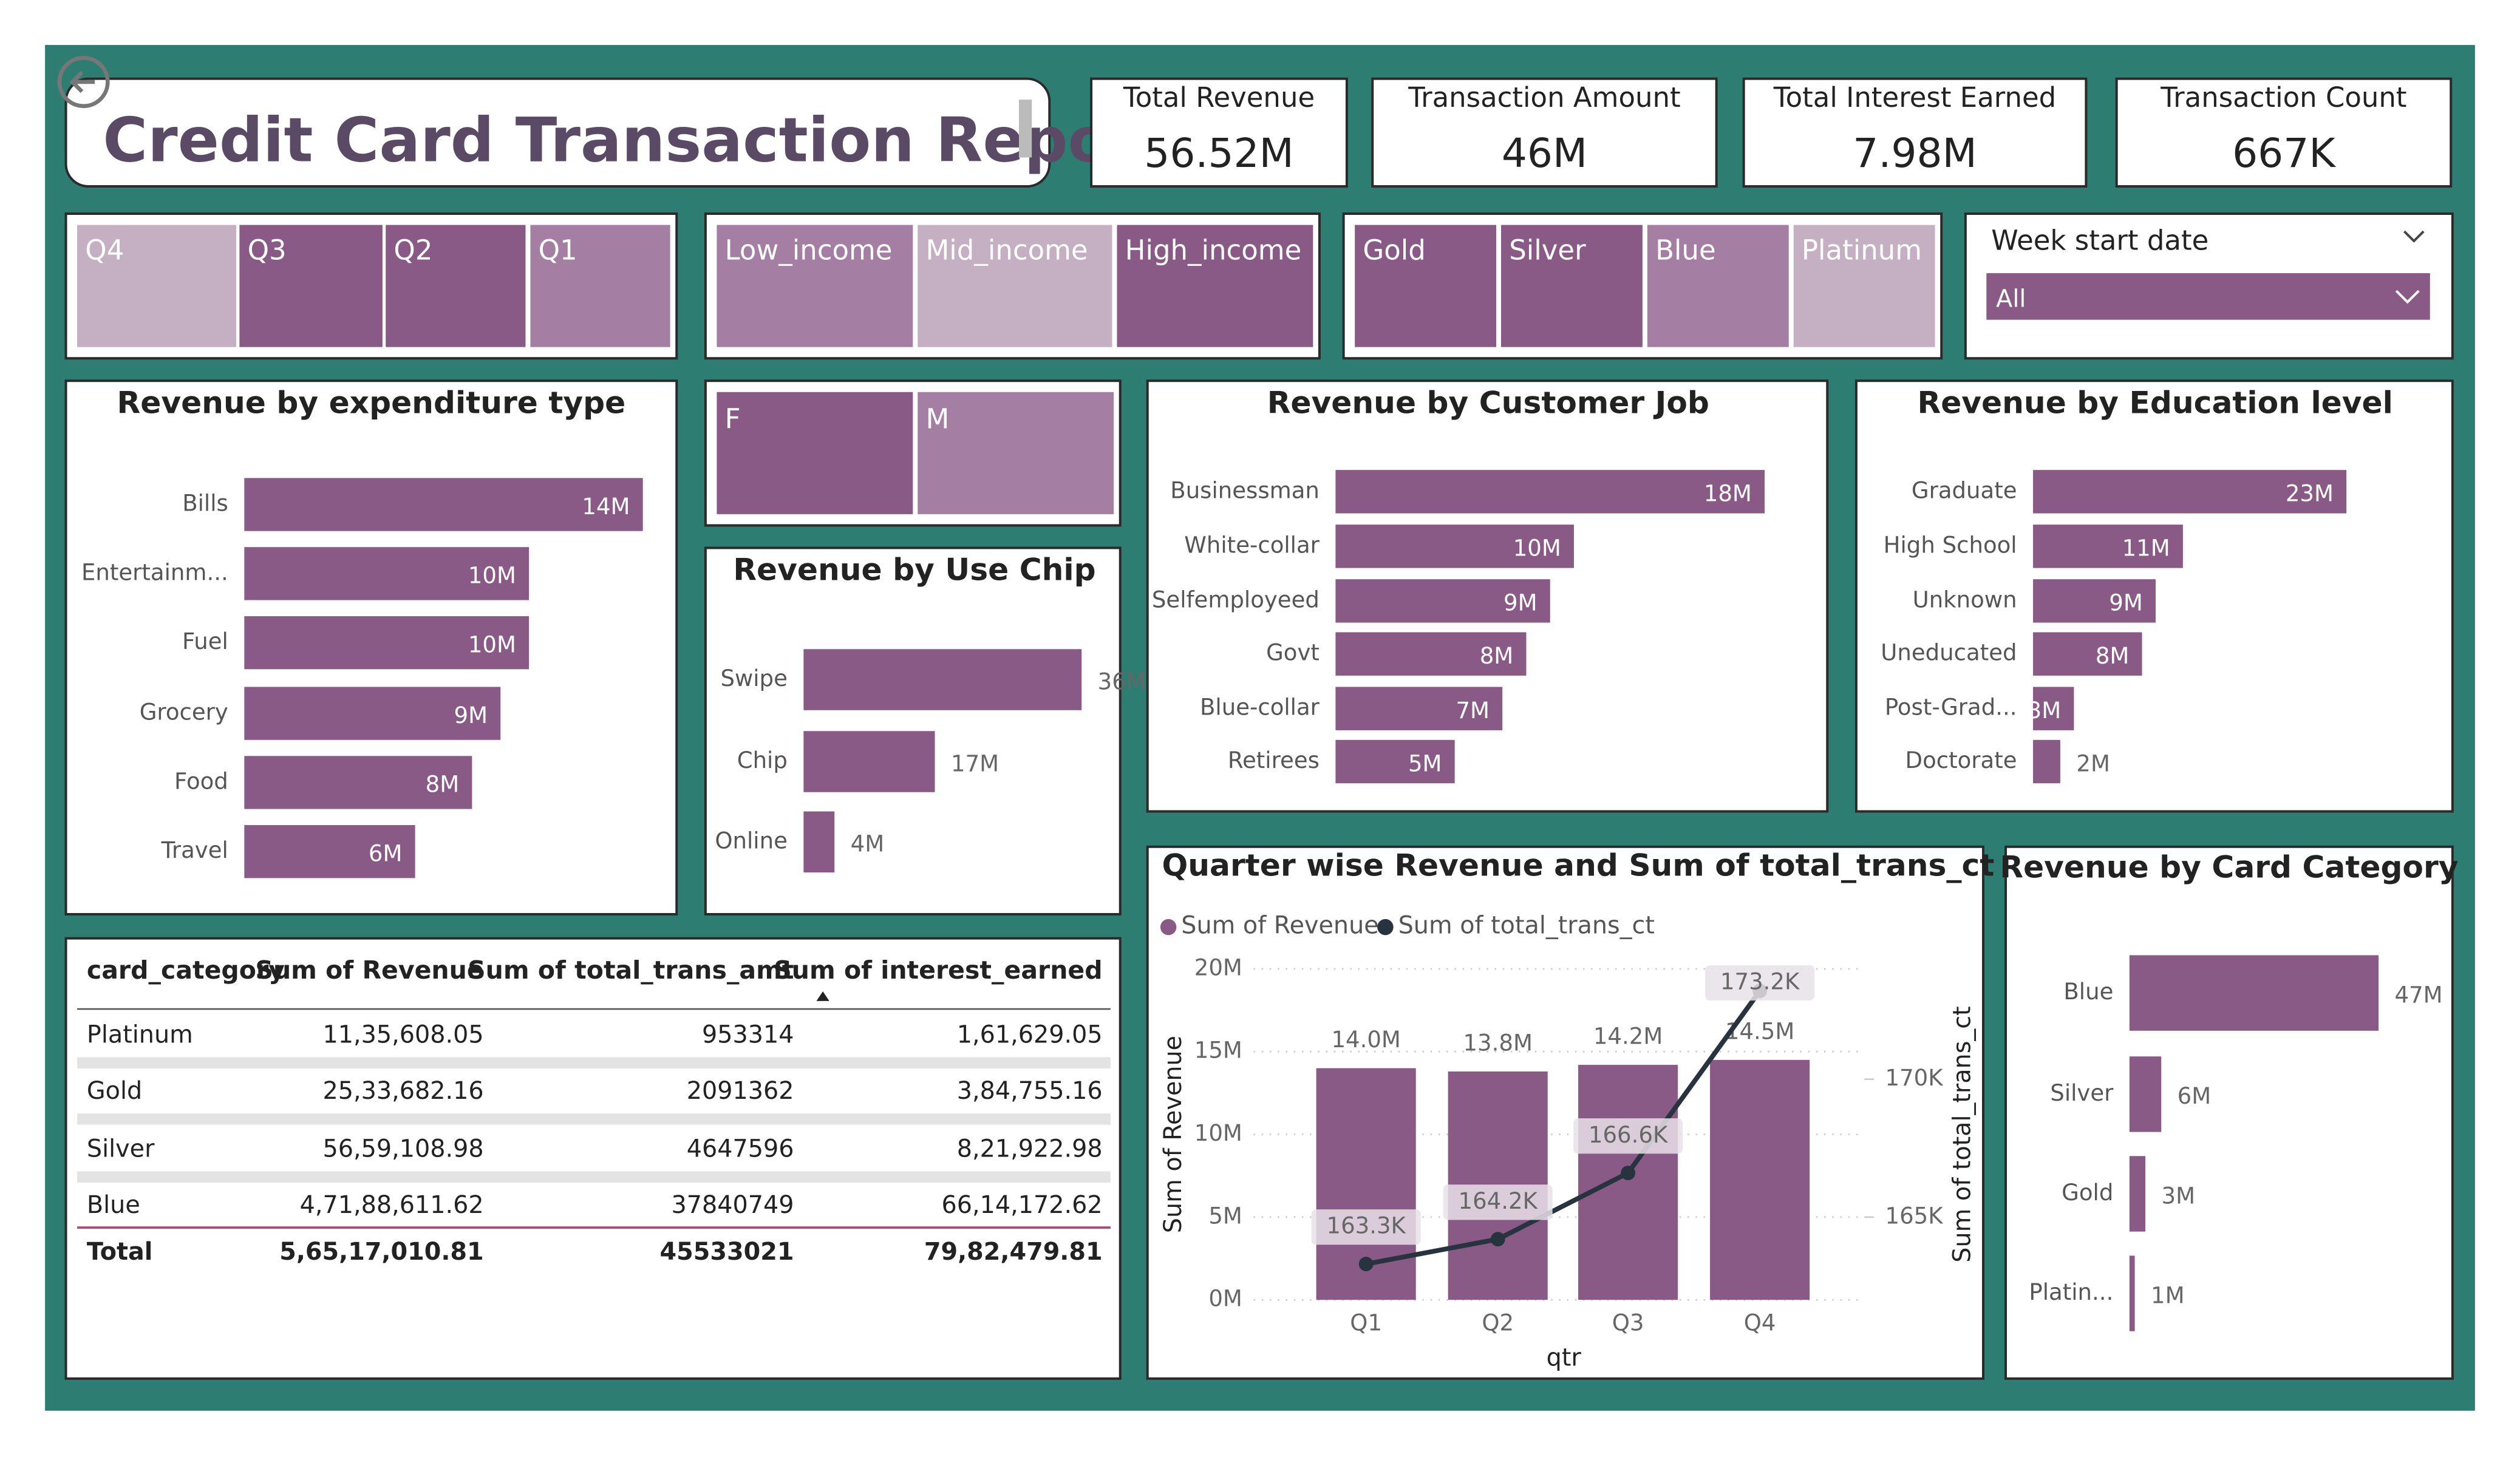  Describe the element at coordinates (1030, 1149) in the screenshot. I see `table-cell: 8,21,922.98` at that location.